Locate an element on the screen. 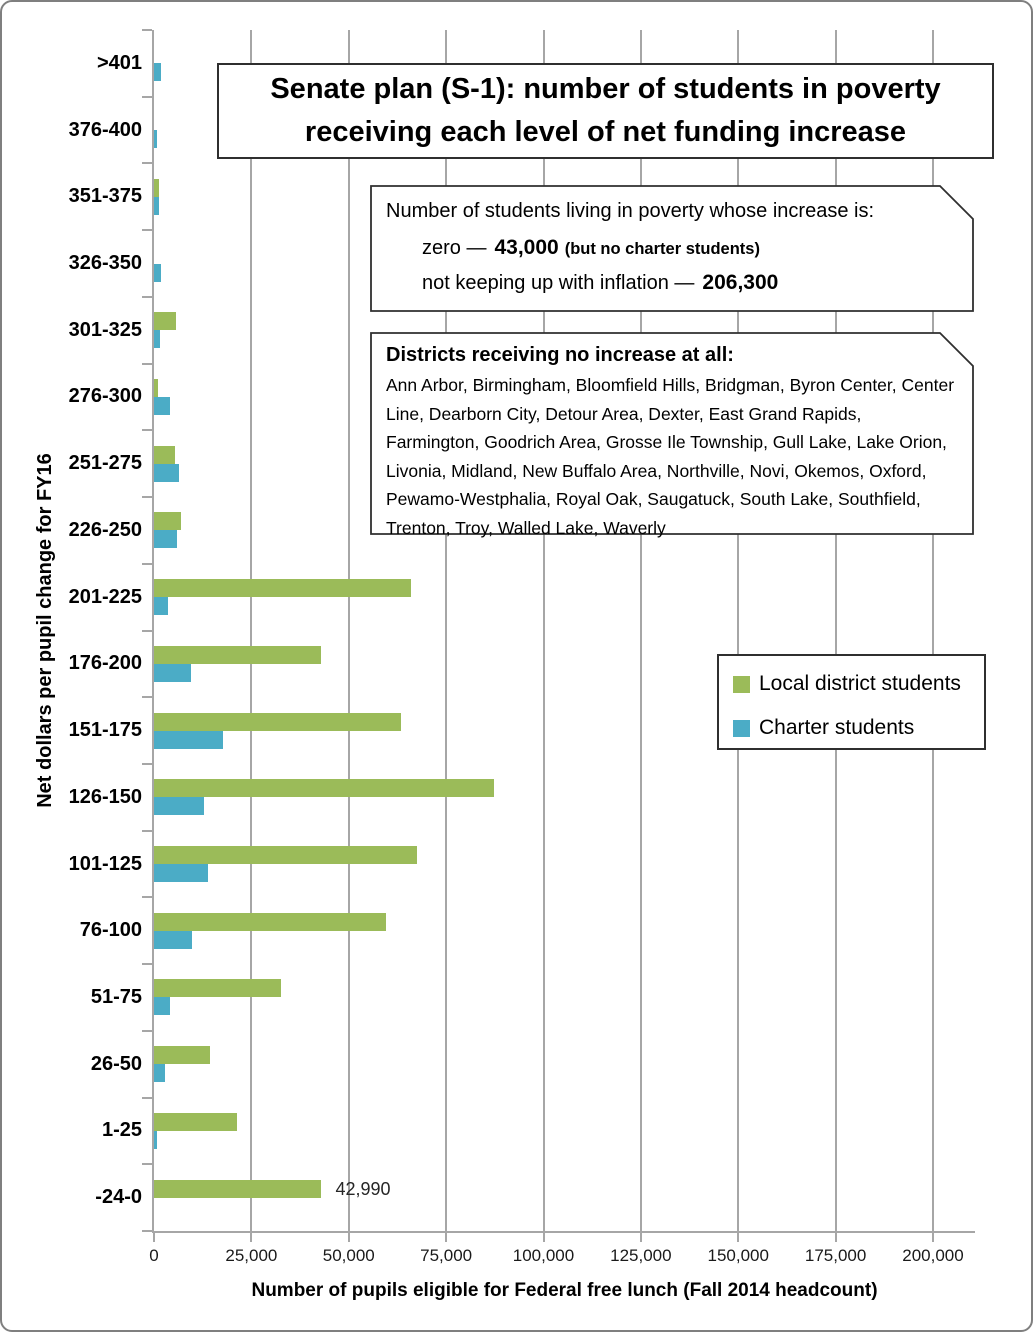  y-axis-category-label: -24-0 is located at coordinates (118, 1197).